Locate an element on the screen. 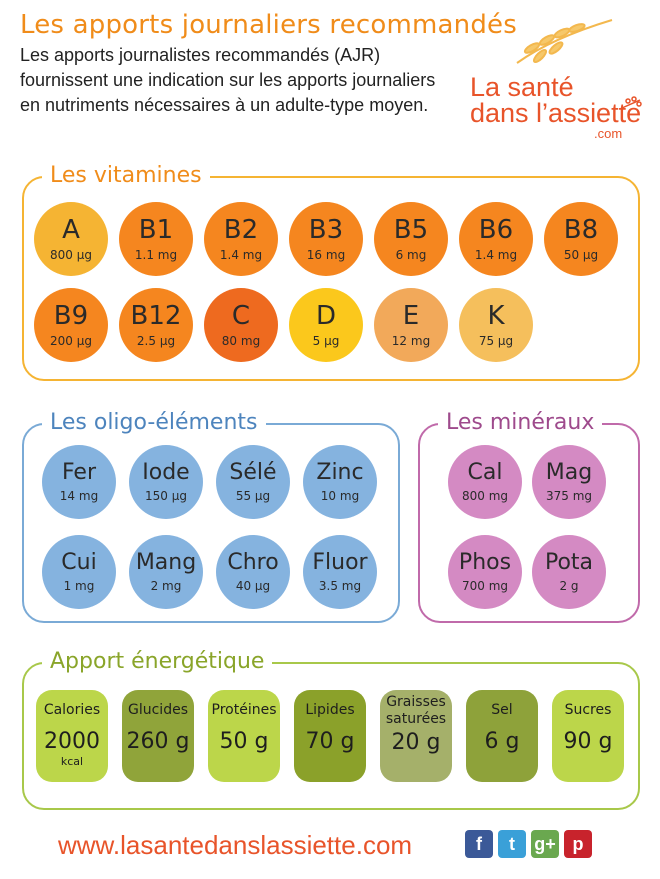 This screenshot has height=879, width=660. energy-unit: kcal is located at coordinates (72, 761).